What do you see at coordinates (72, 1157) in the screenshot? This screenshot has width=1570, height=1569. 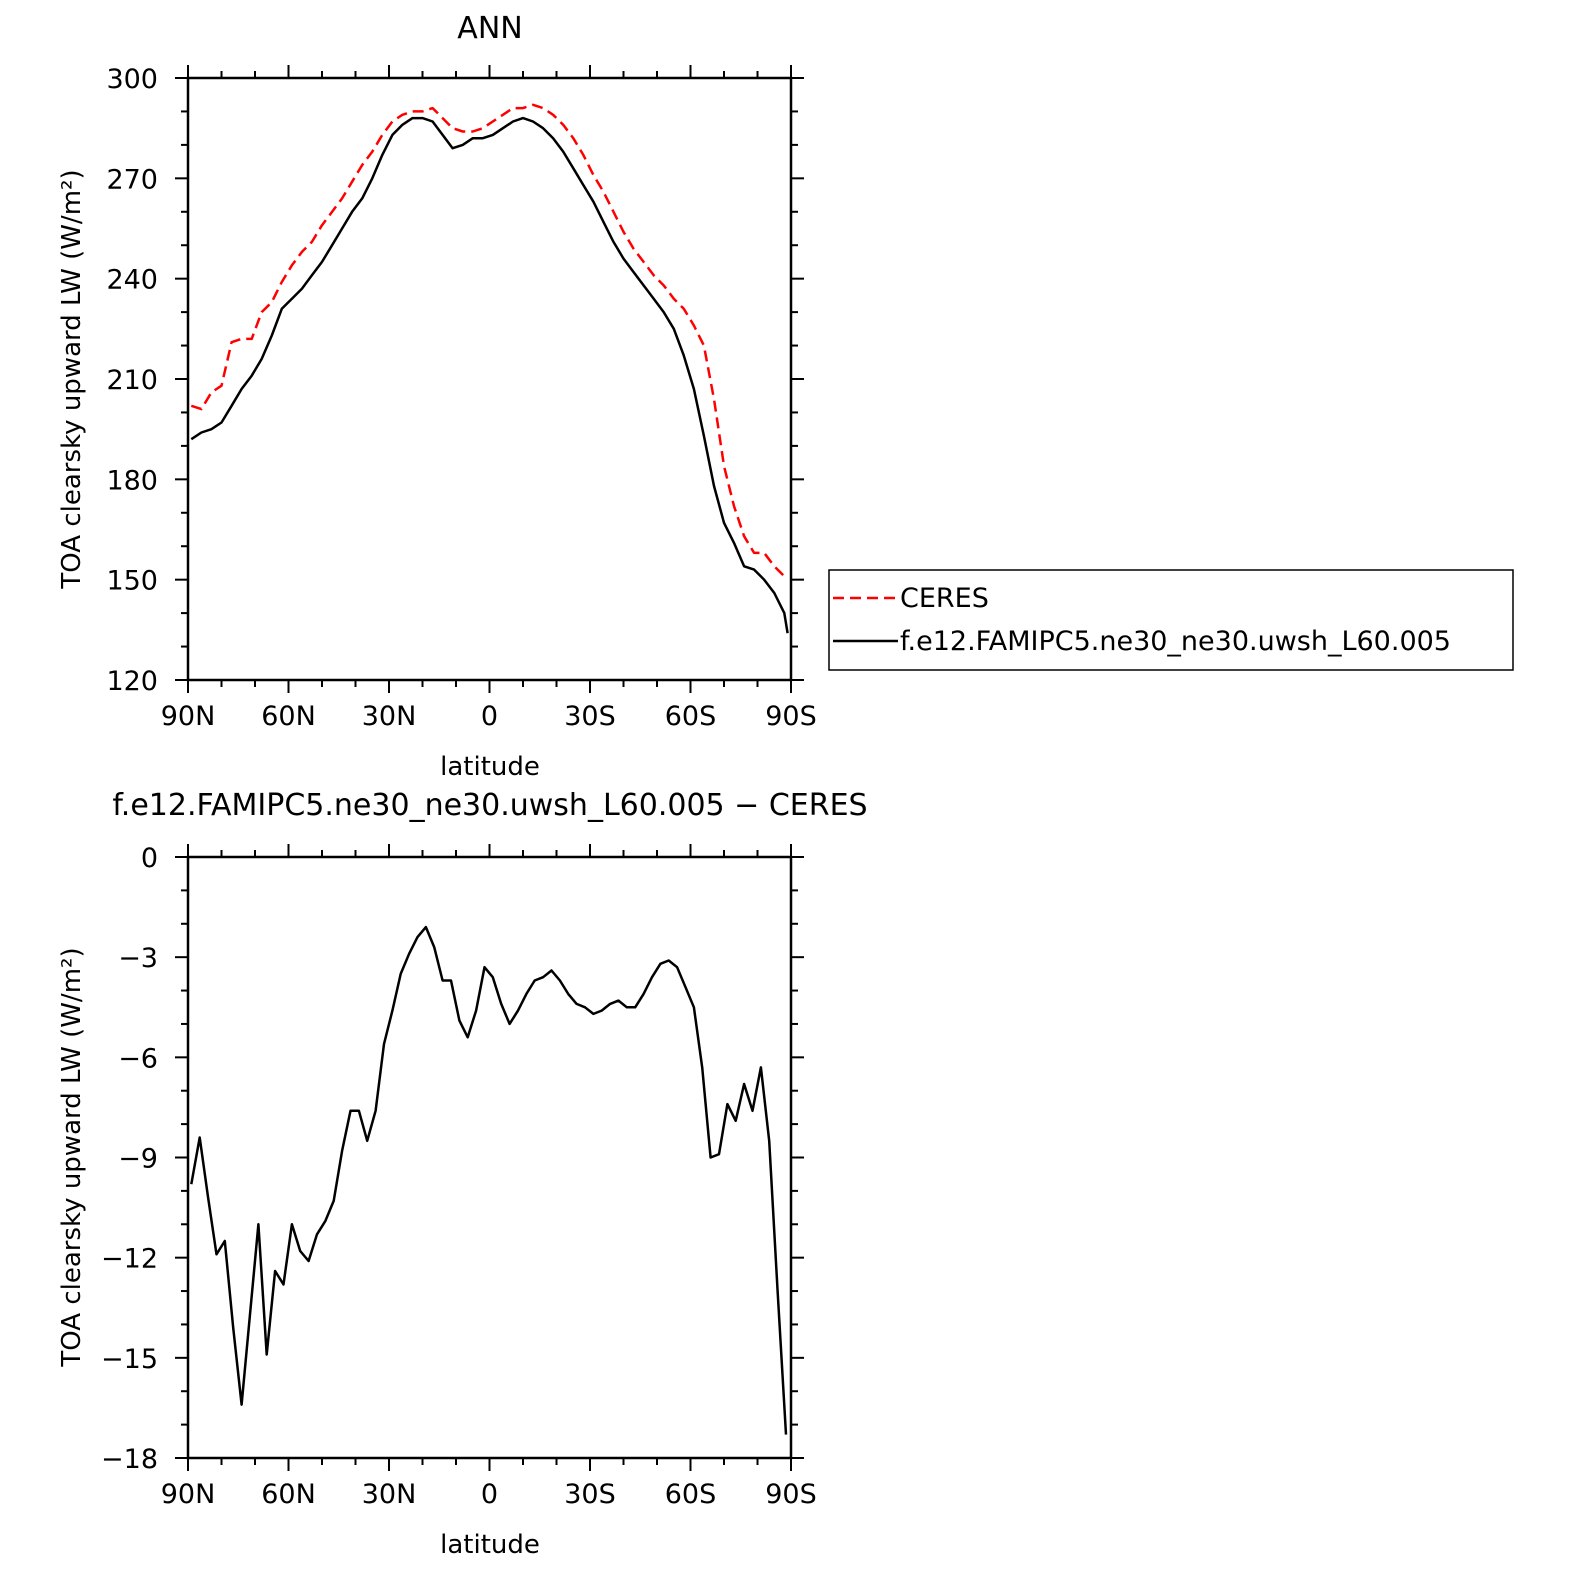 I see `bottom-y-axis-label: TOA clearsky upward LW (W/m²)` at bounding box center [72, 1157].